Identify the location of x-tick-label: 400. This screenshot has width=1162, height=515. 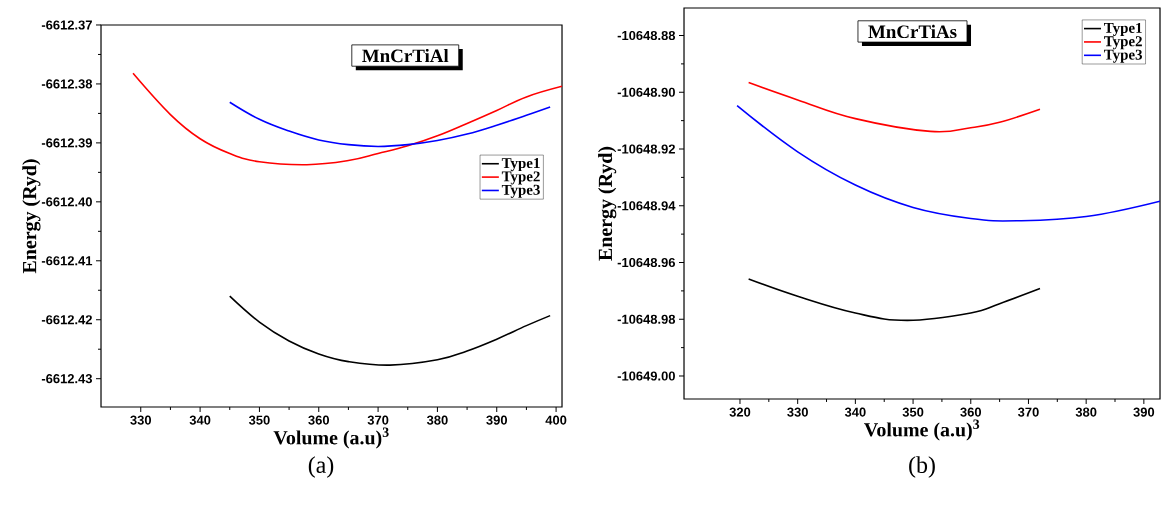
(556, 420).